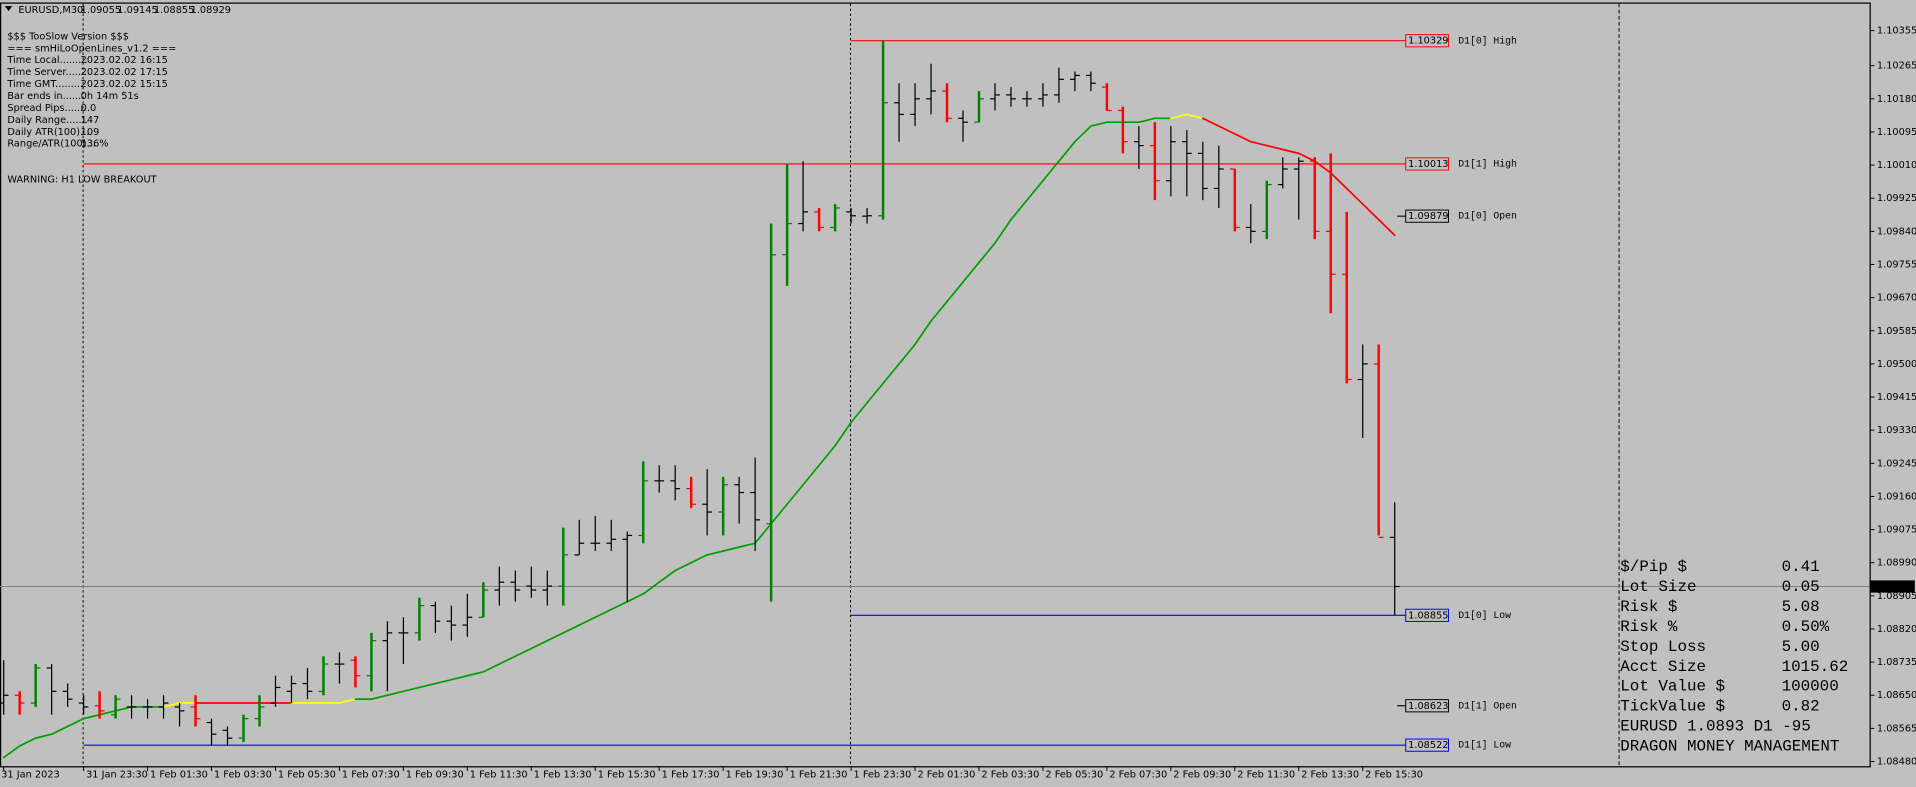 This screenshot has height=787, width=1916. Describe the element at coordinates (1896, 463) in the screenshot. I see `y-tick-label: 1.09245` at that location.